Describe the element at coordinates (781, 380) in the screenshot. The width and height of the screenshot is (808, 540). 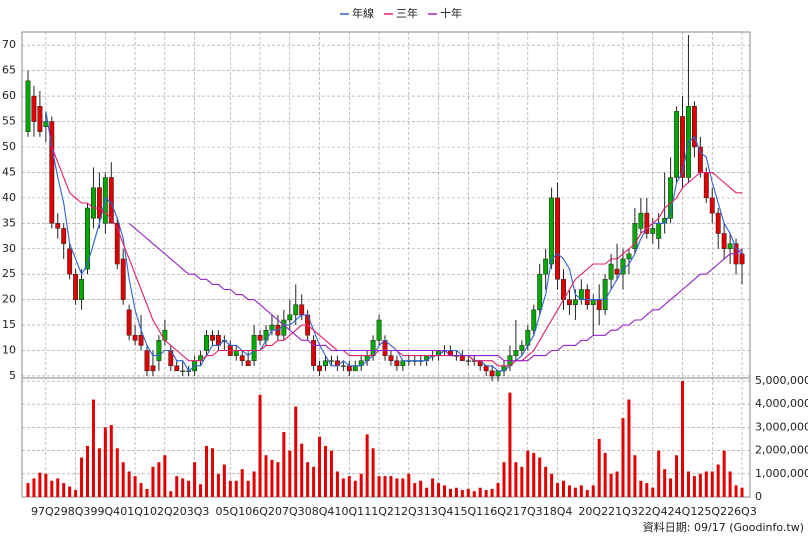
I see `y2-tick-label: 5,000,000` at that location.